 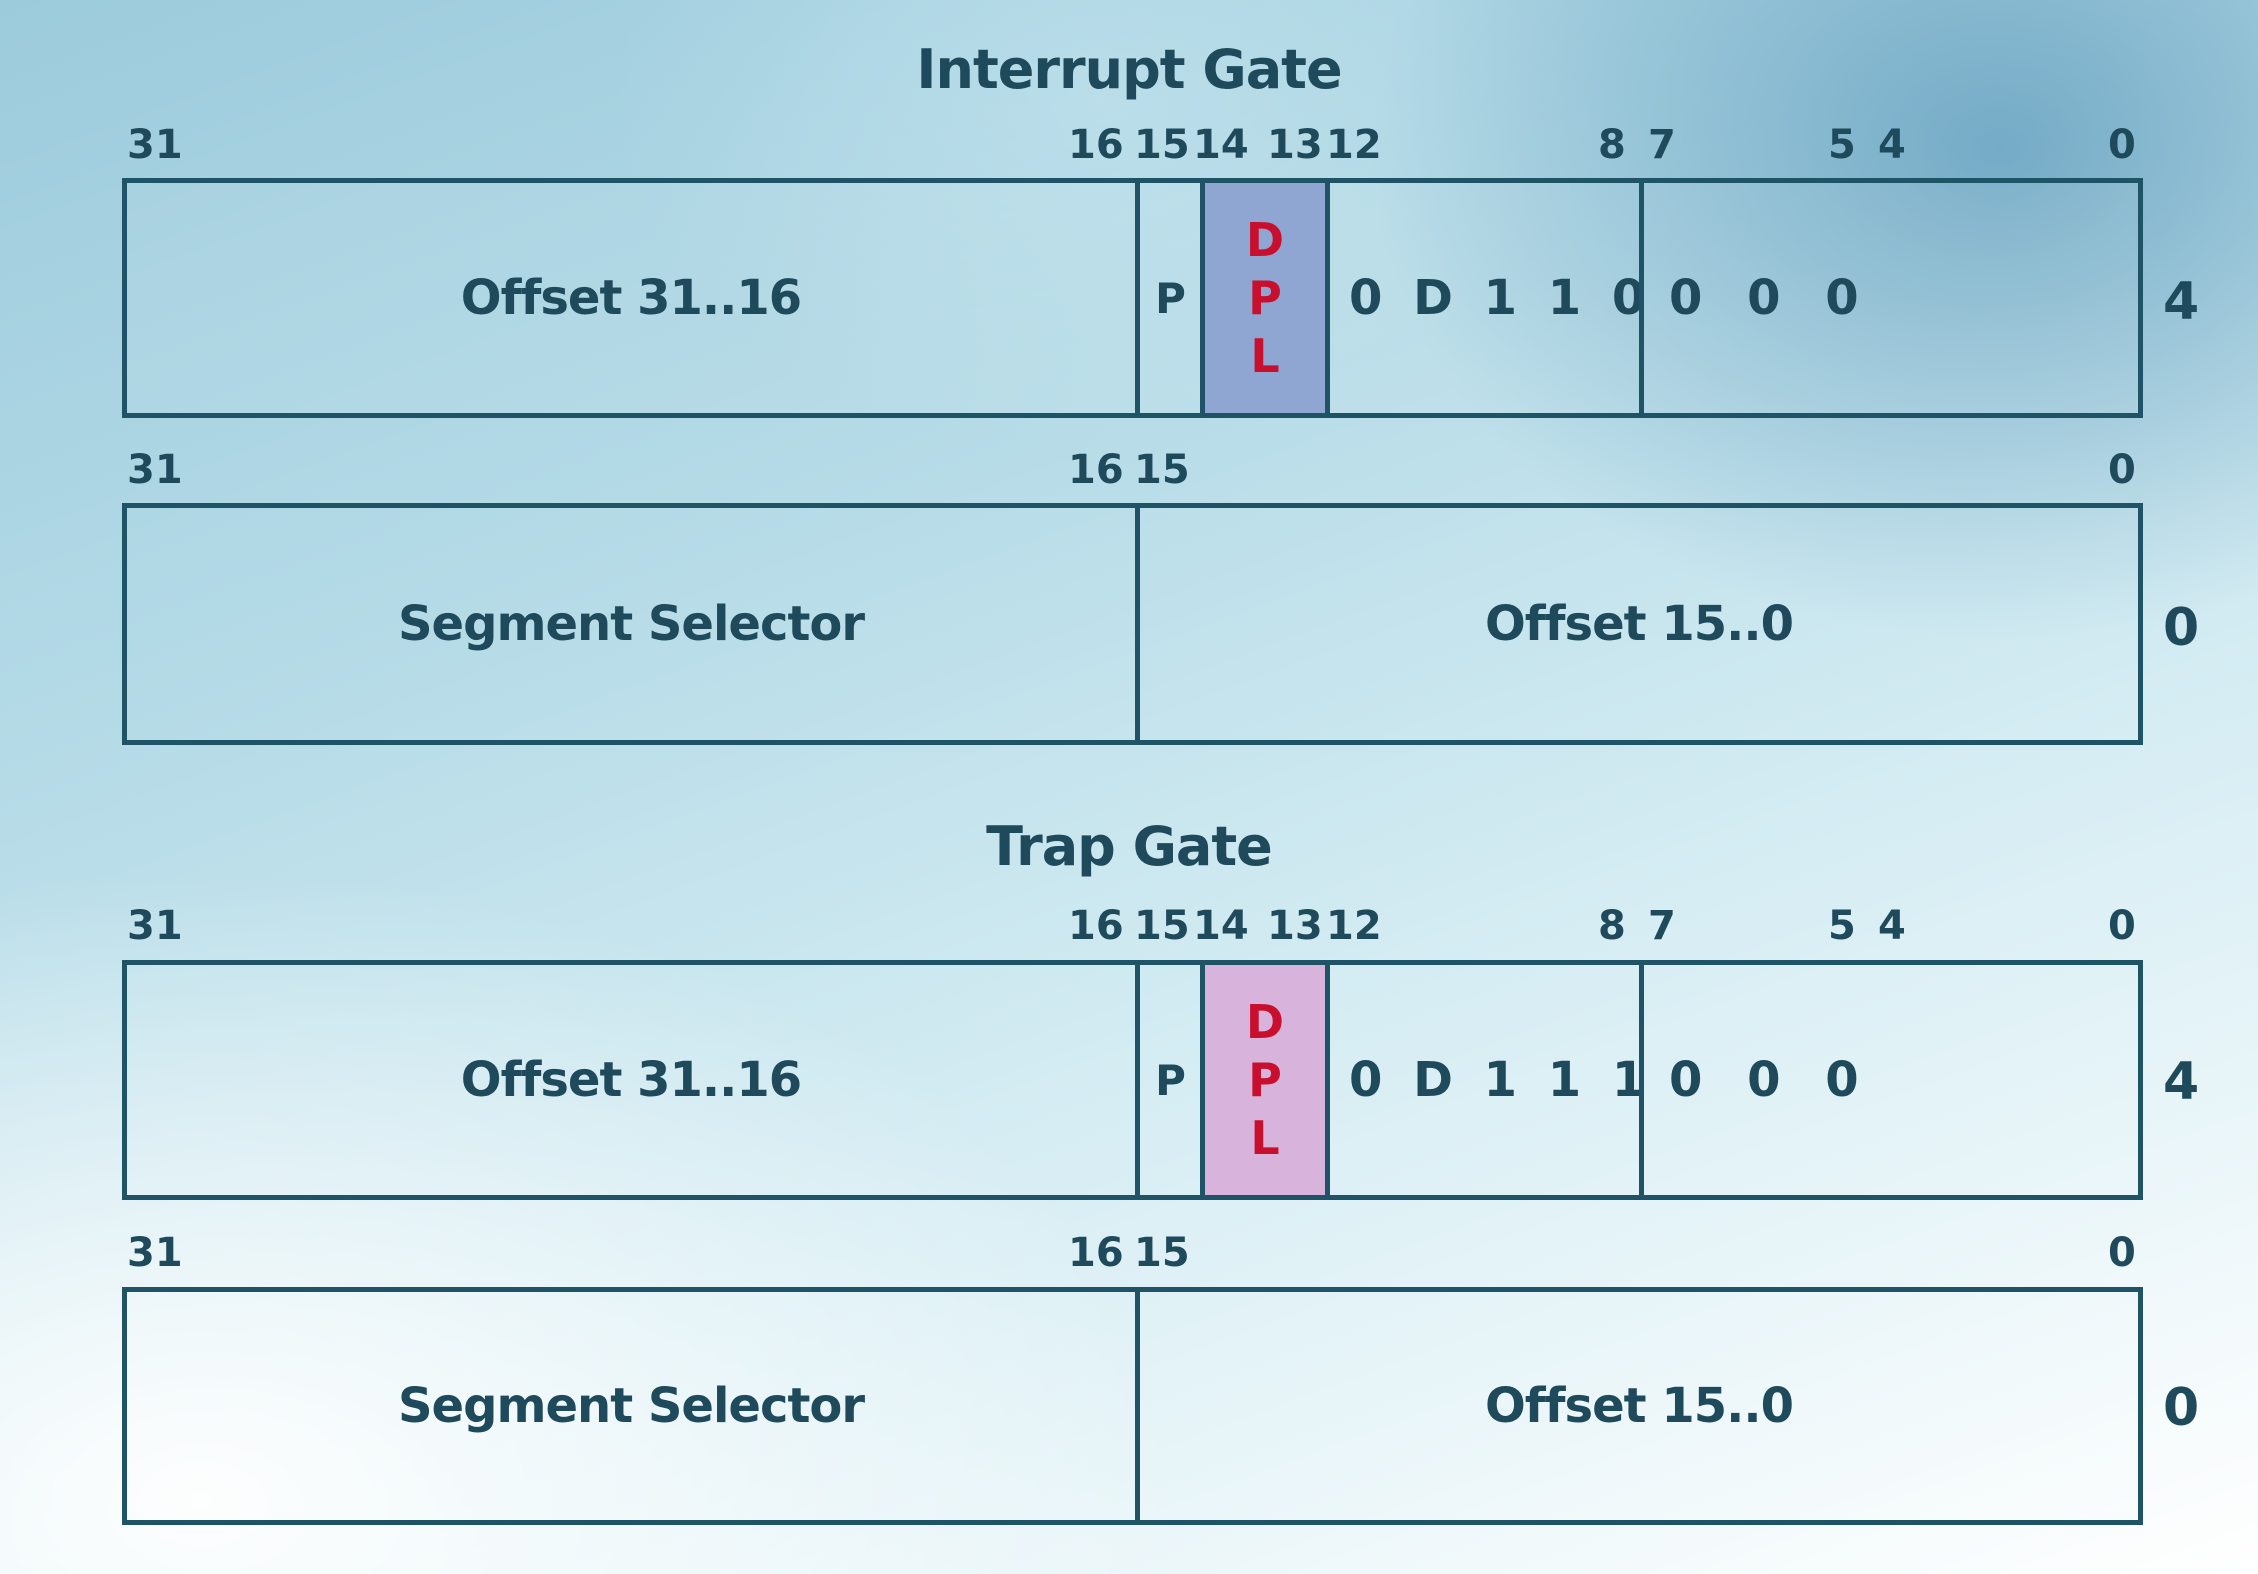 I want to click on interrupt-gate-lower-dword: Segment Selector Offset 15..0, so click(x=1132, y=624).